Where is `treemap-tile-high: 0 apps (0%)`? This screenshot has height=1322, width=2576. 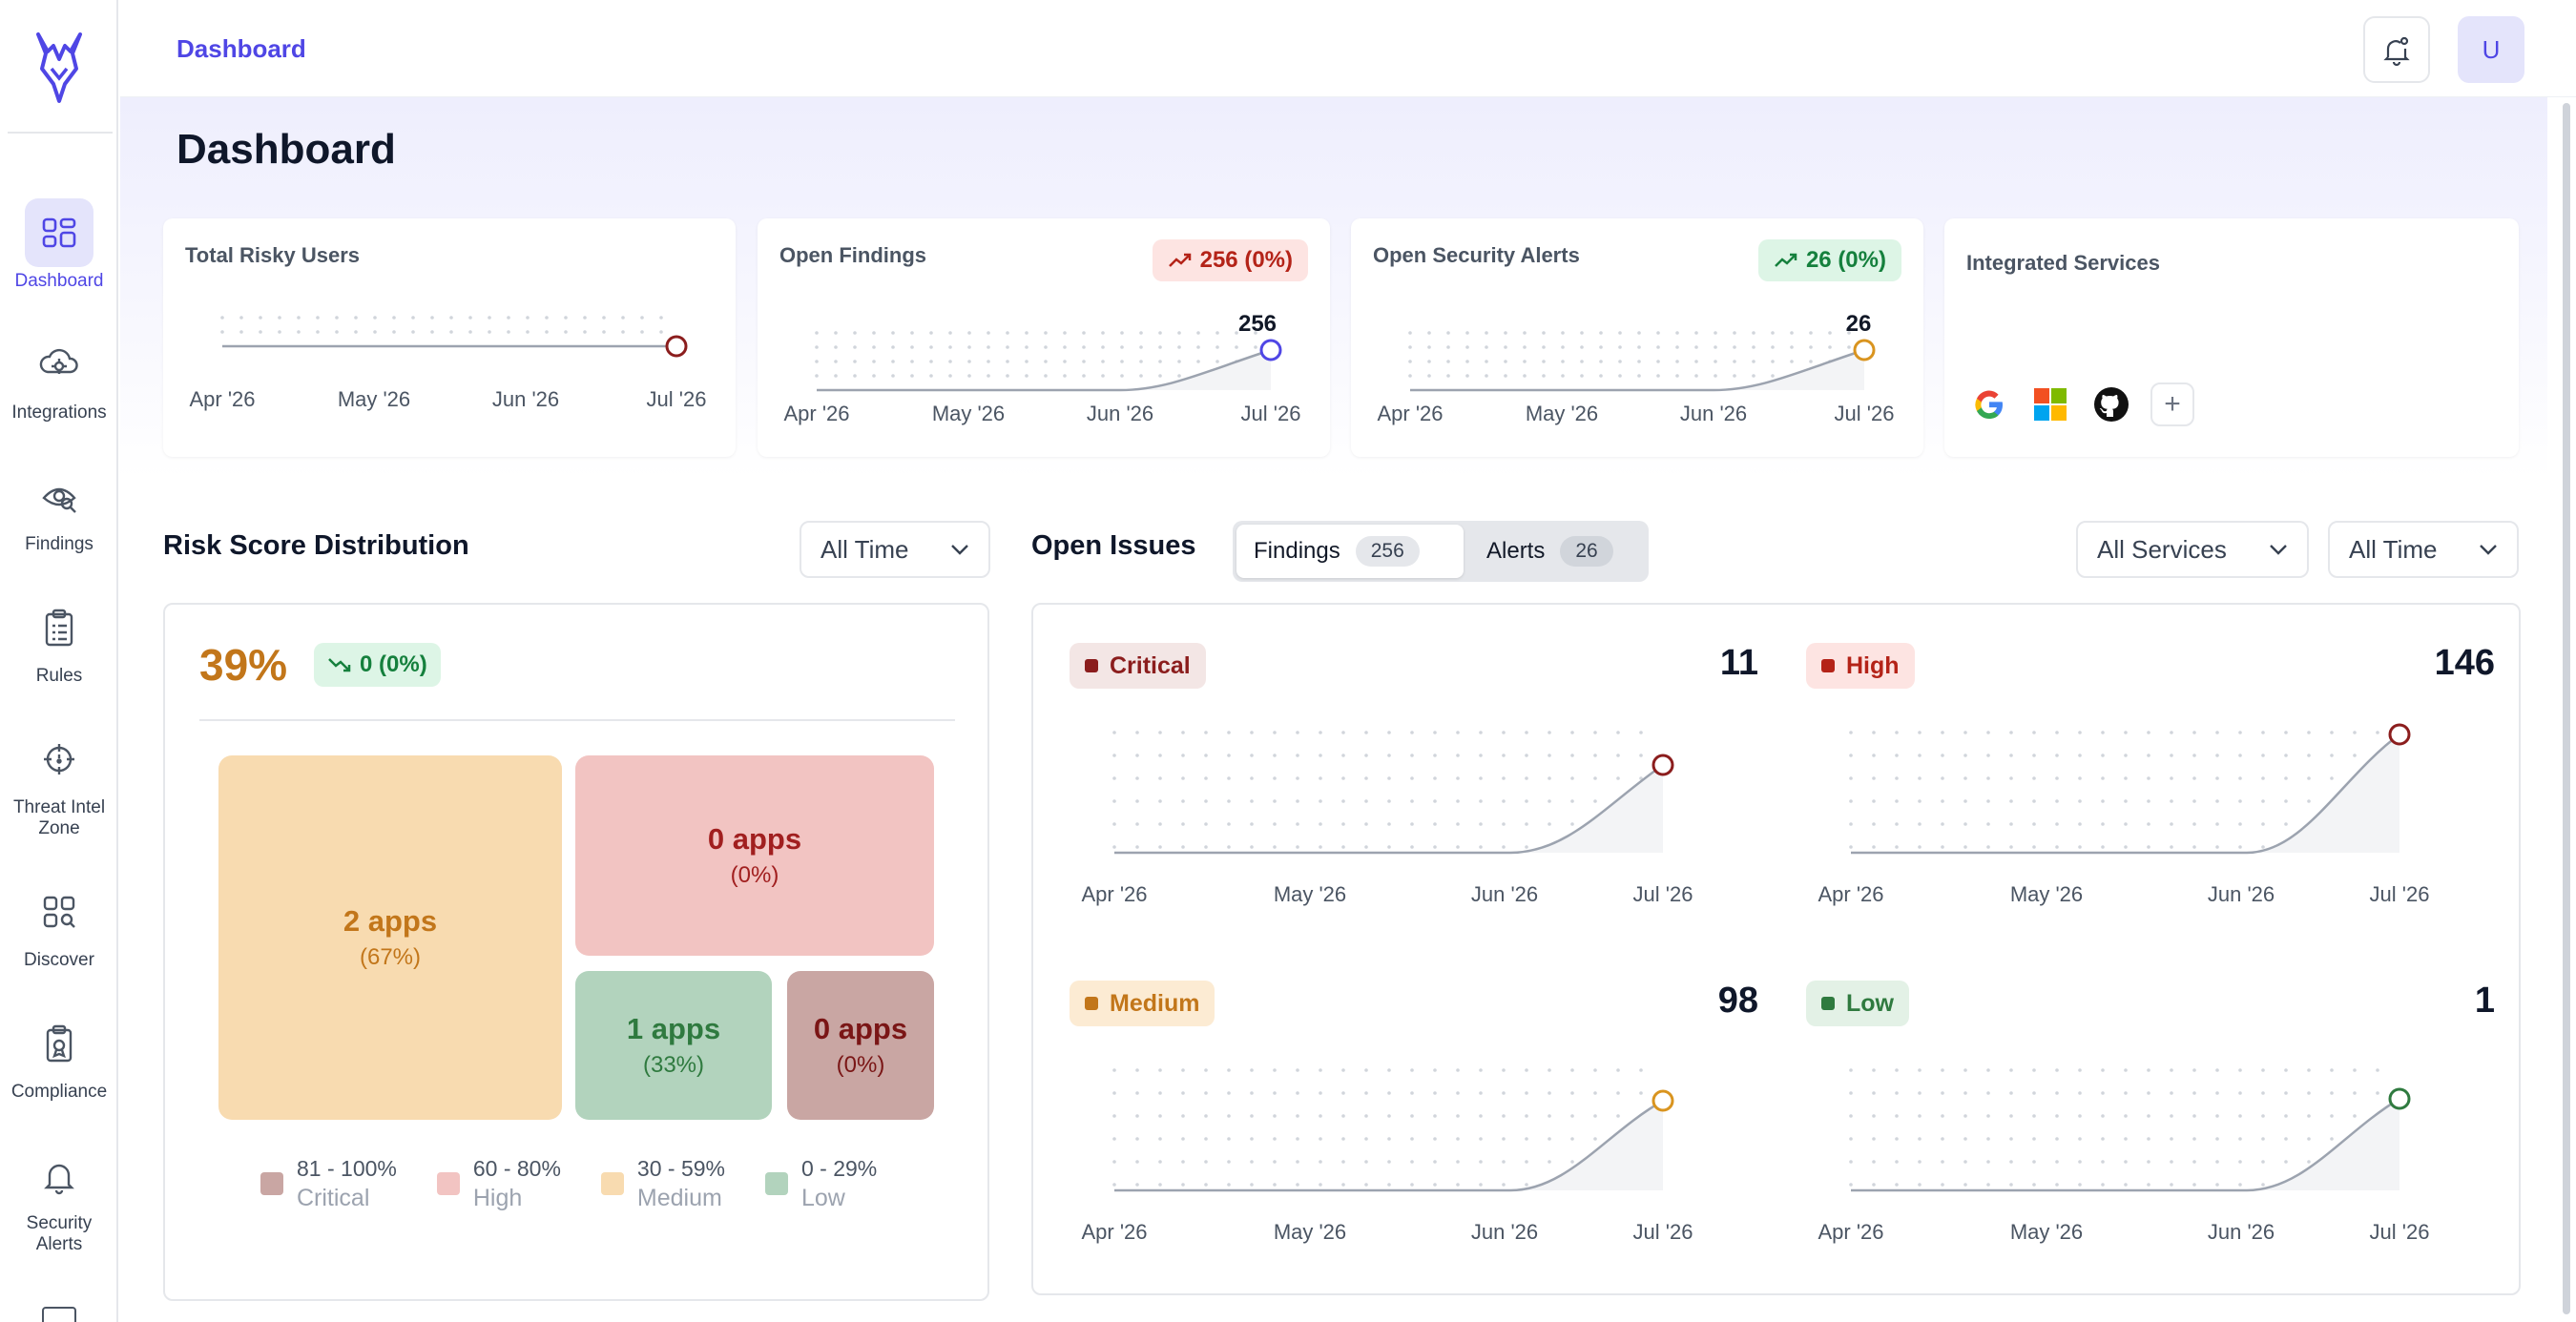 treemap-tile-high: 0 apps (0%) is located at coordinates (754, 855).